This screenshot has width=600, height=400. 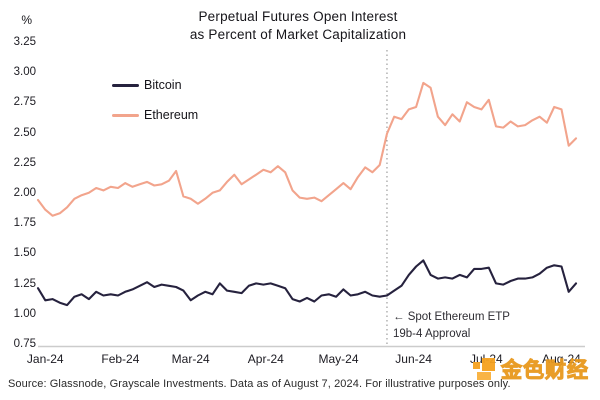 I want to click on bitcoin-line-series, so click(x=307, y=283).